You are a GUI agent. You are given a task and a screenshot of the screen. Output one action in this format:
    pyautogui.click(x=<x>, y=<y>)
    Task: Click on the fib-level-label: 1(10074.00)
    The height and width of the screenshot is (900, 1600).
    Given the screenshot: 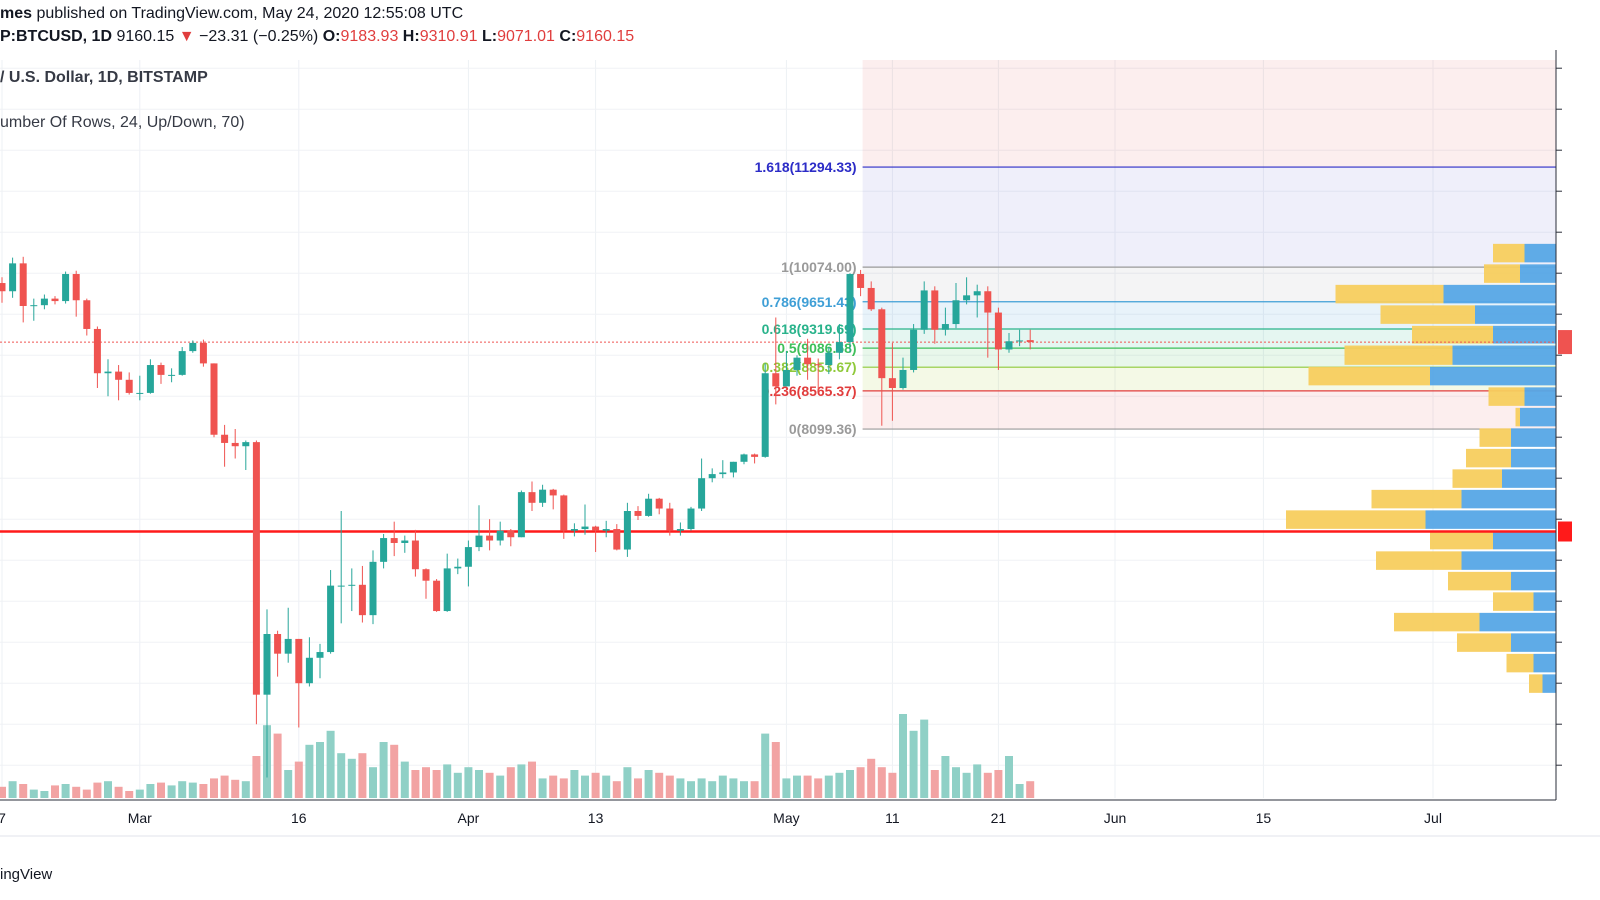 What is the action you would take?
    pyautogui.click(x=819, y=267)
    